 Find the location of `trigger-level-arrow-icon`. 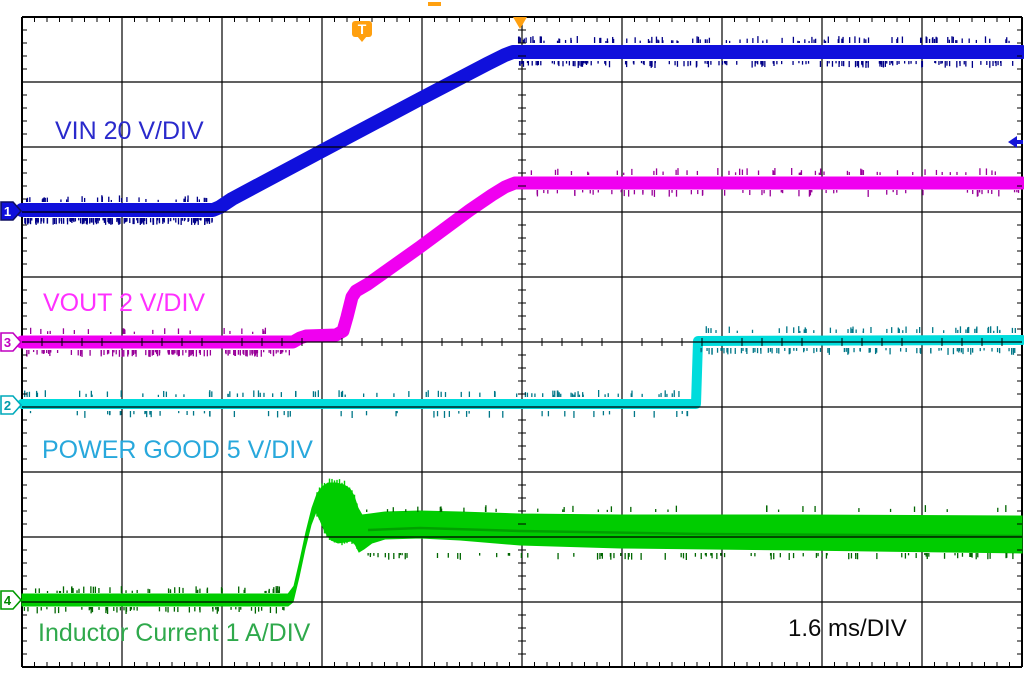

trigger-level-arrow-icon is located at coordinates (1015, 142).